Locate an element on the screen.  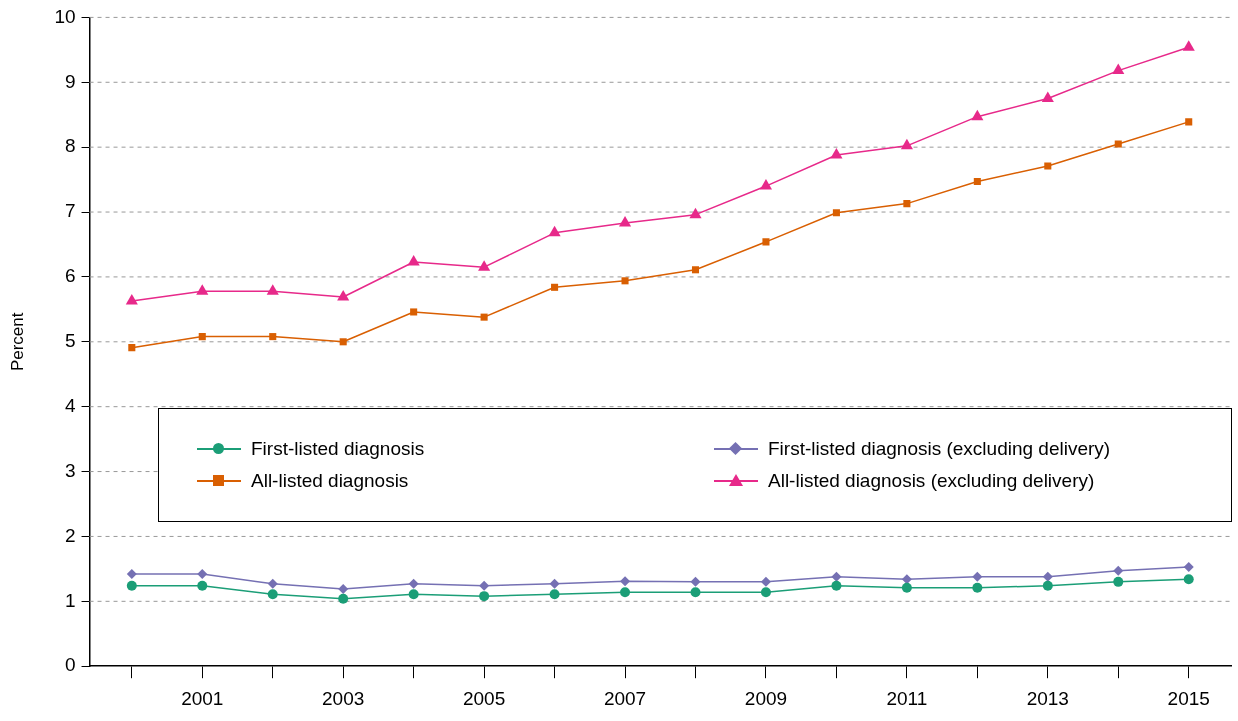
y-tick-label: 0 is located at coordinates (70, 665).